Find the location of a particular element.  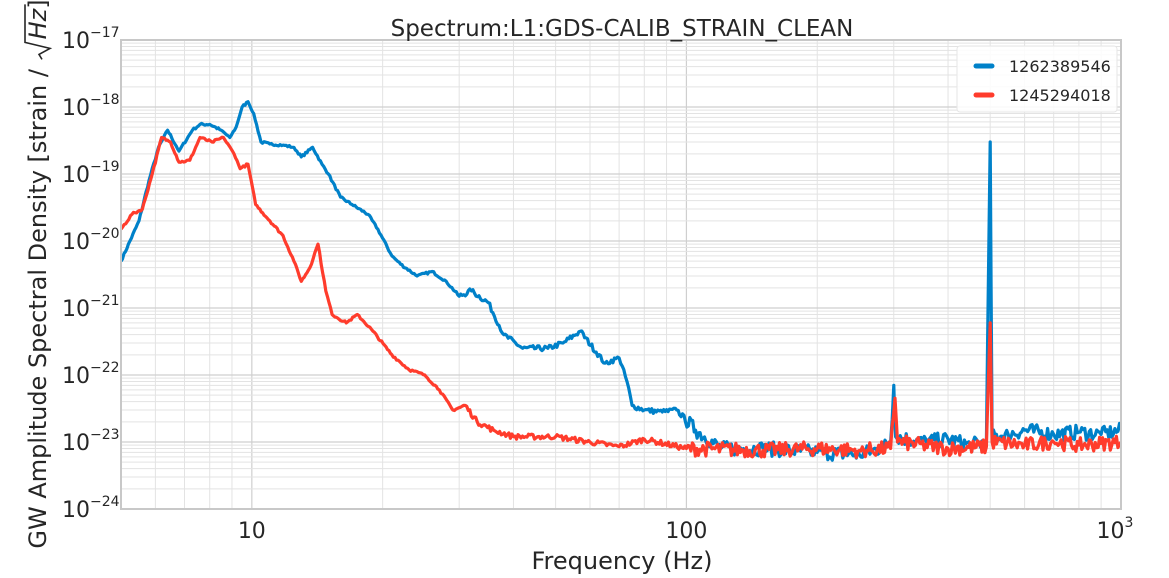

chart-title: Spectrum:L1:GDS-CALIB_STRAIN_CLEAN is located at coordinates (622, 29).